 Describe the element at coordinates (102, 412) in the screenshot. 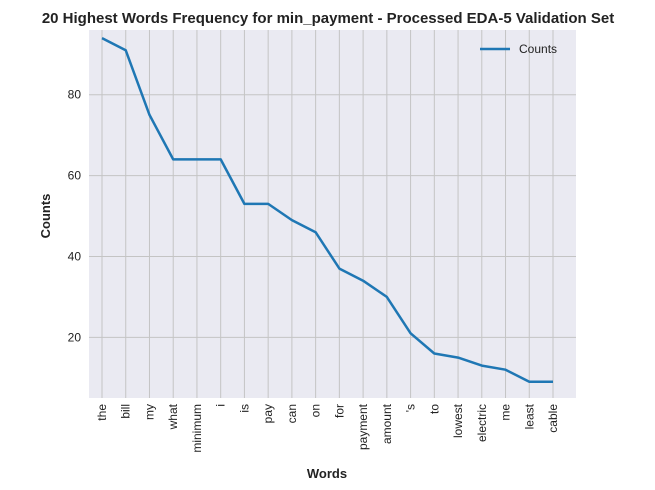

I see `x-tick-label: the` at that location.